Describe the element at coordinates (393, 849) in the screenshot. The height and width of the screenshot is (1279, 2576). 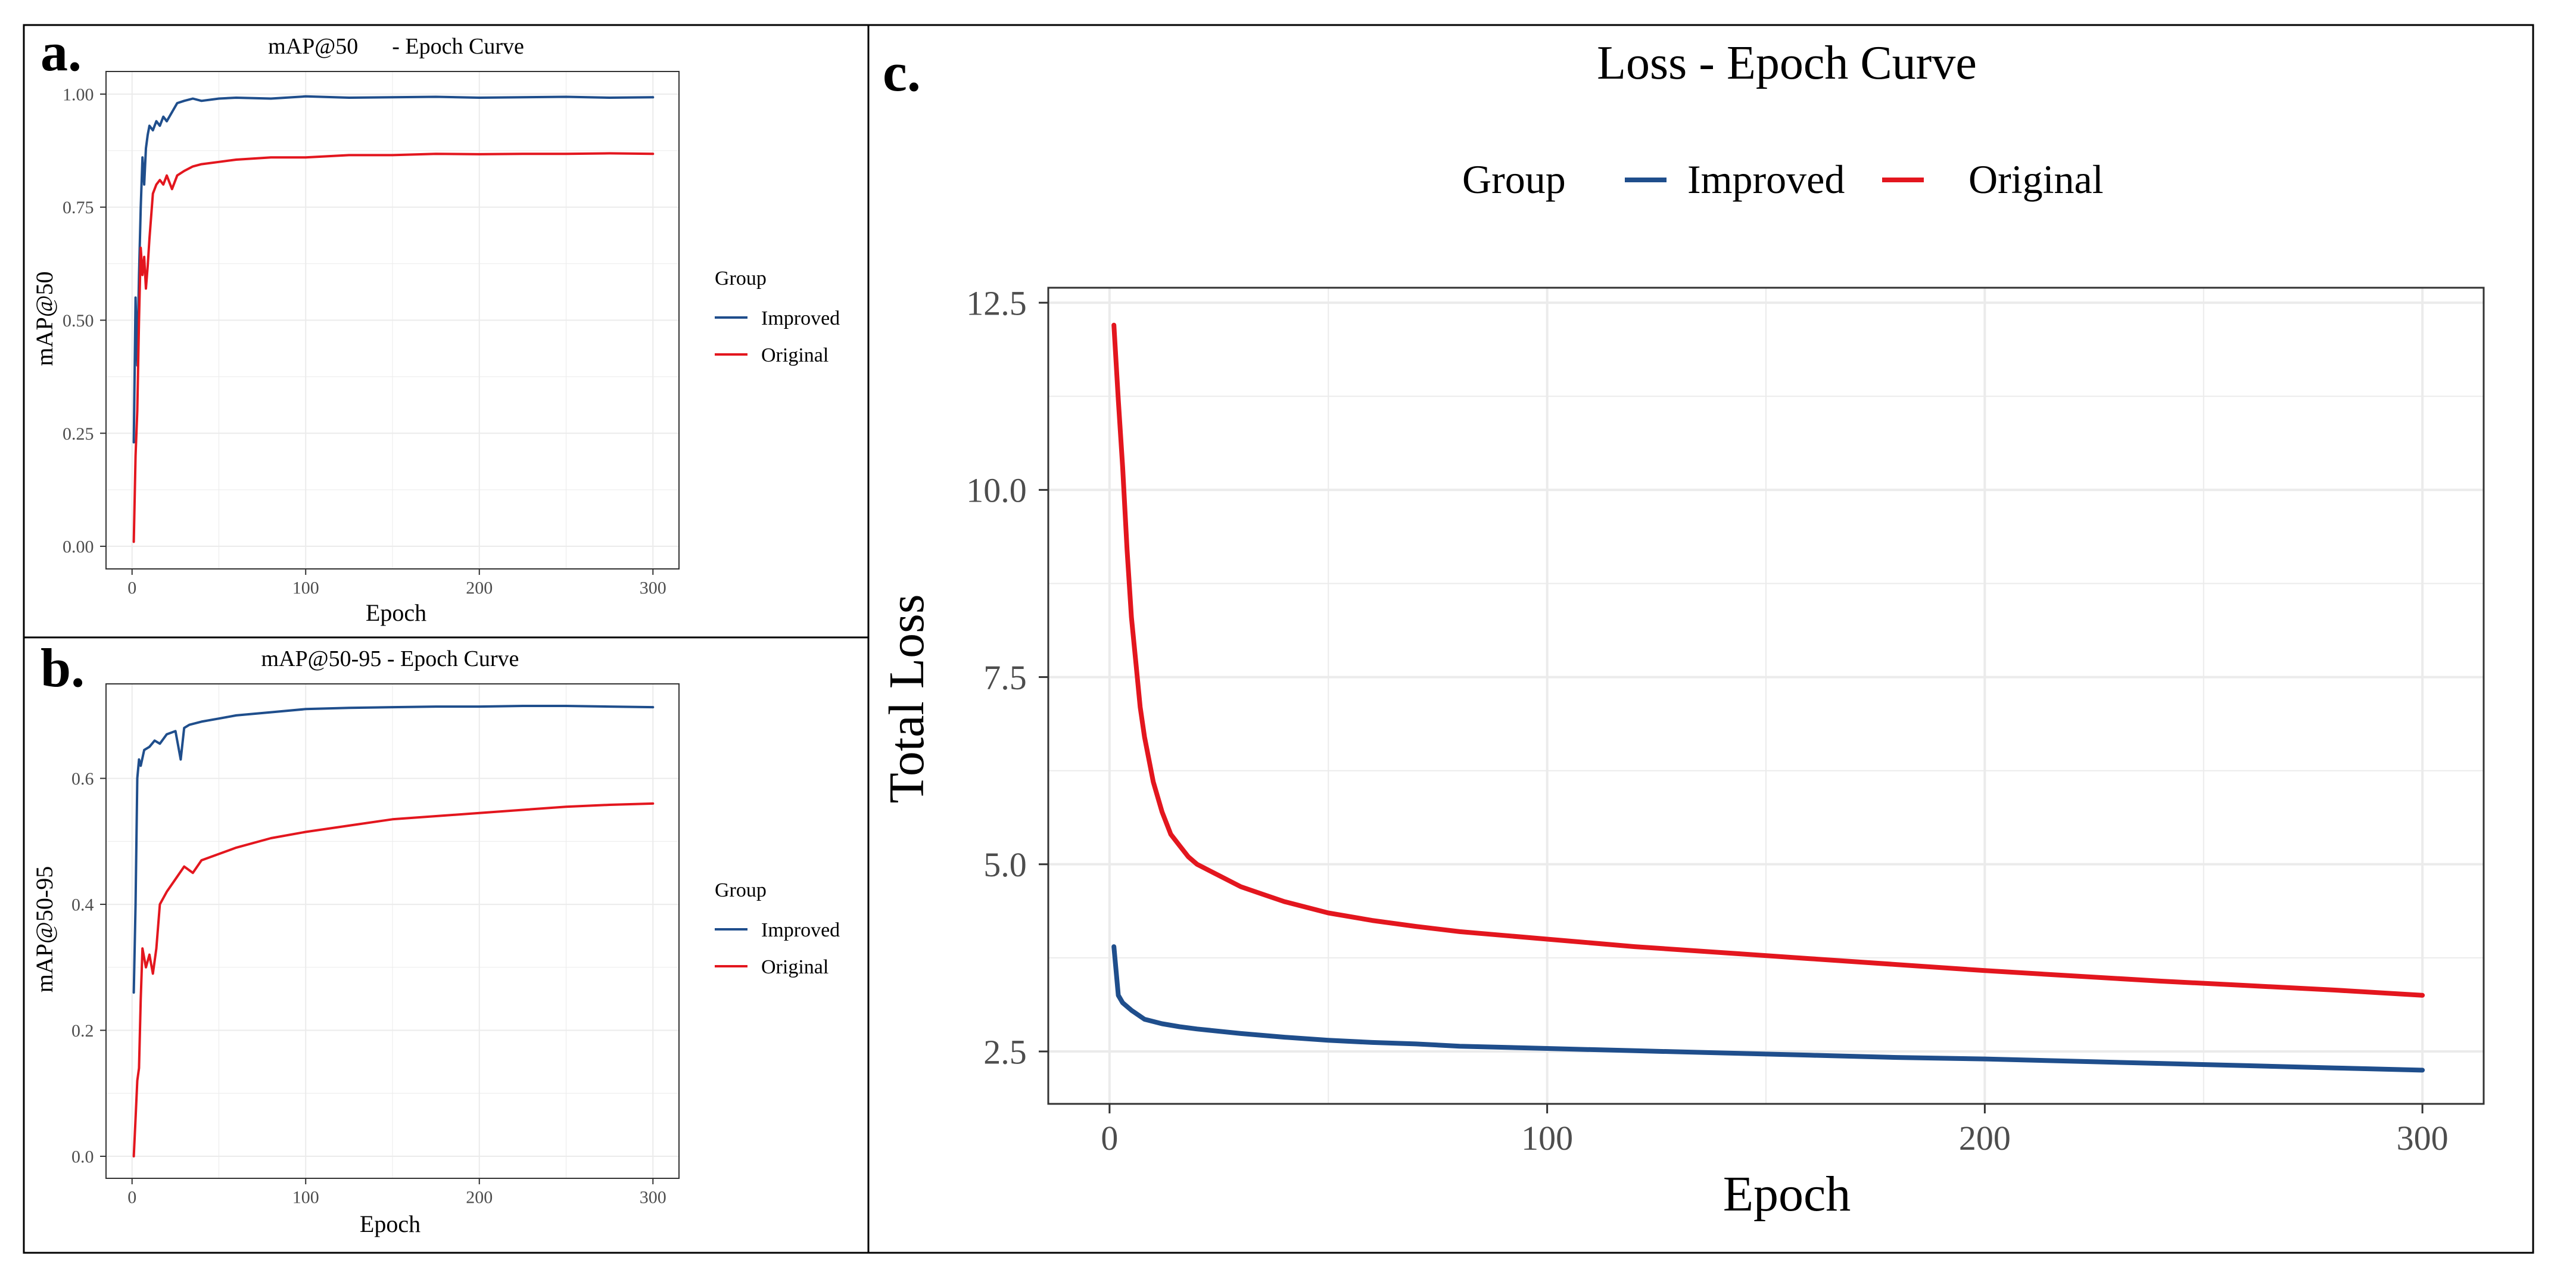
I see `chart-b-series-line-improved` at that location.